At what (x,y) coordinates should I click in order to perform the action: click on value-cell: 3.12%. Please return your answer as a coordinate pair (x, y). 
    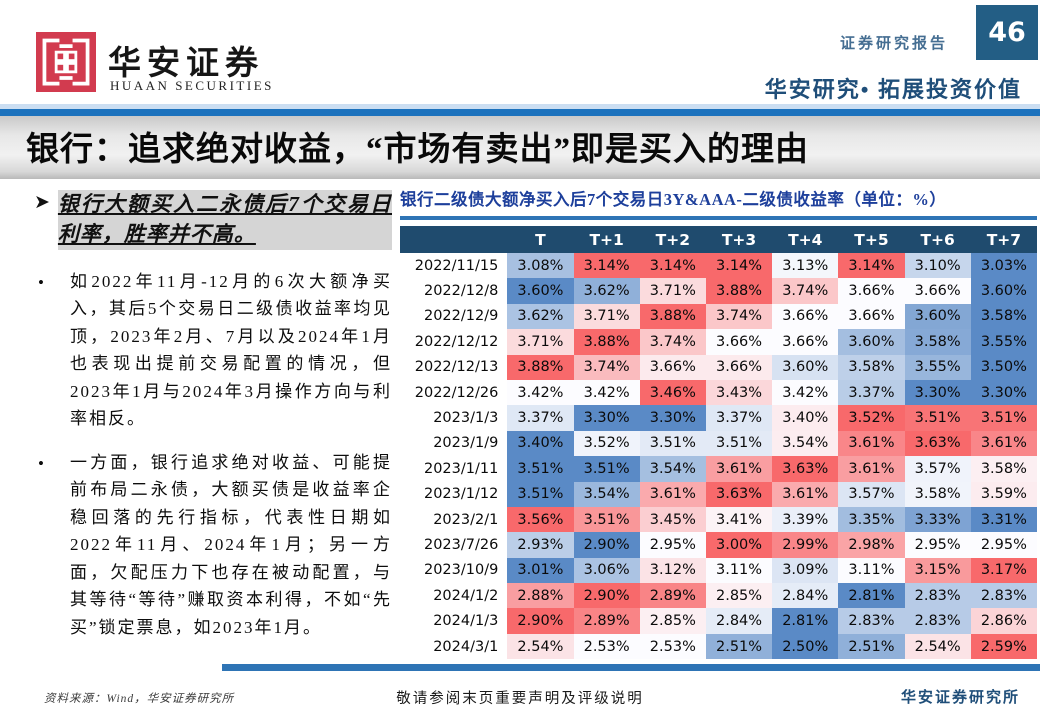
    Looking at the image, I should click on (672, 570).